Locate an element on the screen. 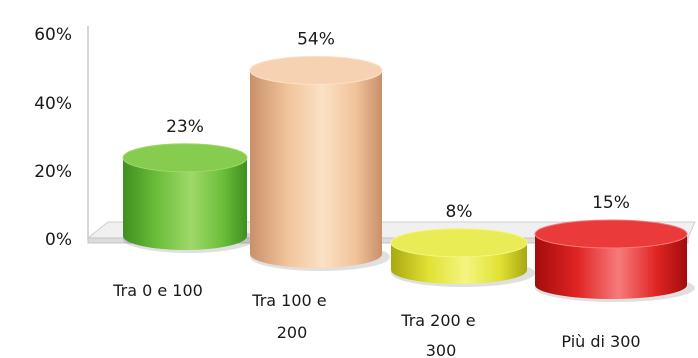 This screenshot has height=358, width=698. category-label-line: 200 is located at coordinates (292, 332).